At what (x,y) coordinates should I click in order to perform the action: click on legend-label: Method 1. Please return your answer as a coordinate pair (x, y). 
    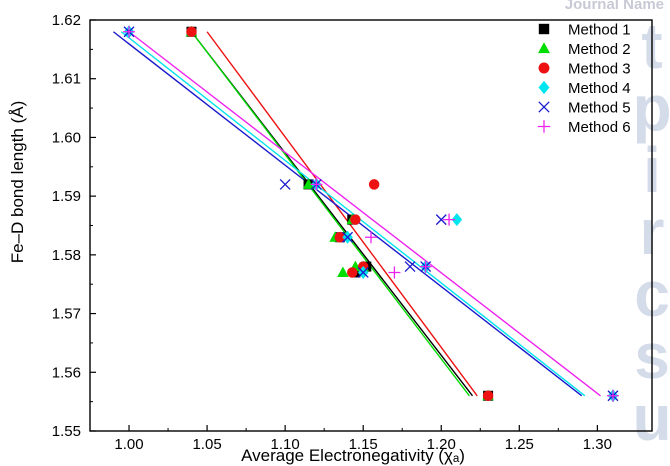
    Looking at the image, I should click on (599, 30).